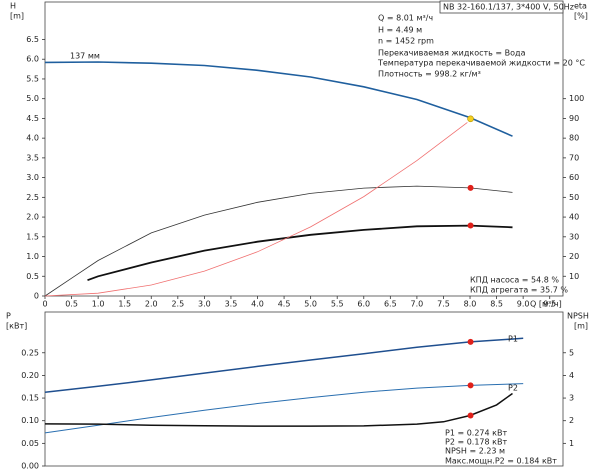 The height and width of the screenshot is (474, 600). Describe the element at coordinates (30, 443) in the screenshot. I see `y-tick-label: 0.05` at that location.